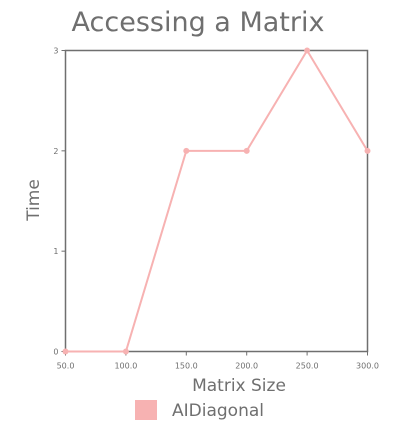 The width and height of the screenshot is (403, 430). What do you see at coordinates (34, 200) in the screenshot?
I see `y-axis-label: Time` at bounding box center [34, 200].